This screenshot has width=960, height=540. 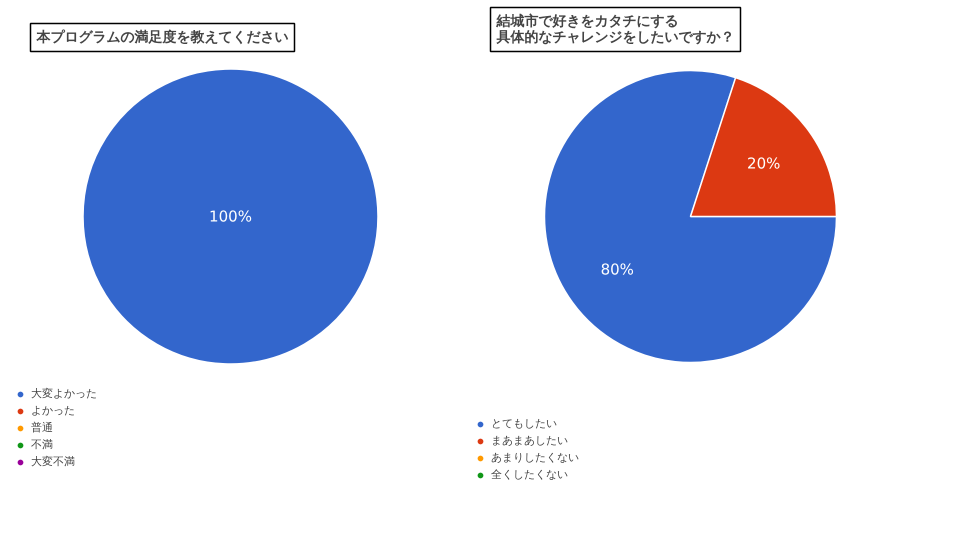 I want to click on legend-label: よかった, so click(x=53, y=410).